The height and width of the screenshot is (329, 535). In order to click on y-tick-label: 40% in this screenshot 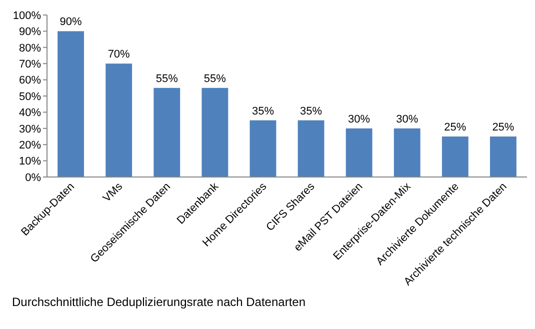, I will do `click(30, 113)`.